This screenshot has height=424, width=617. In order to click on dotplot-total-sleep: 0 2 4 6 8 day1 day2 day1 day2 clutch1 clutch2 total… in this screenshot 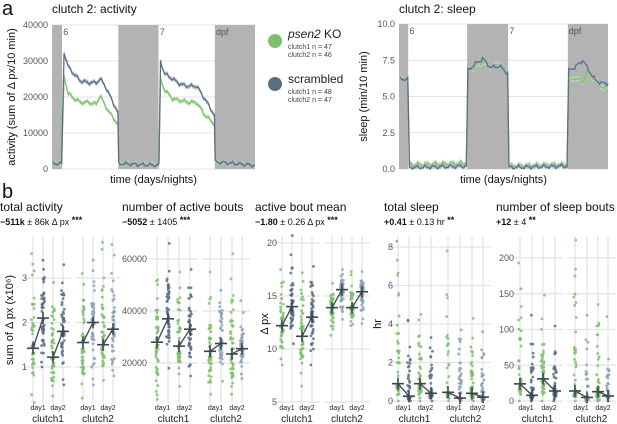, I will do `click(431, 312)`.